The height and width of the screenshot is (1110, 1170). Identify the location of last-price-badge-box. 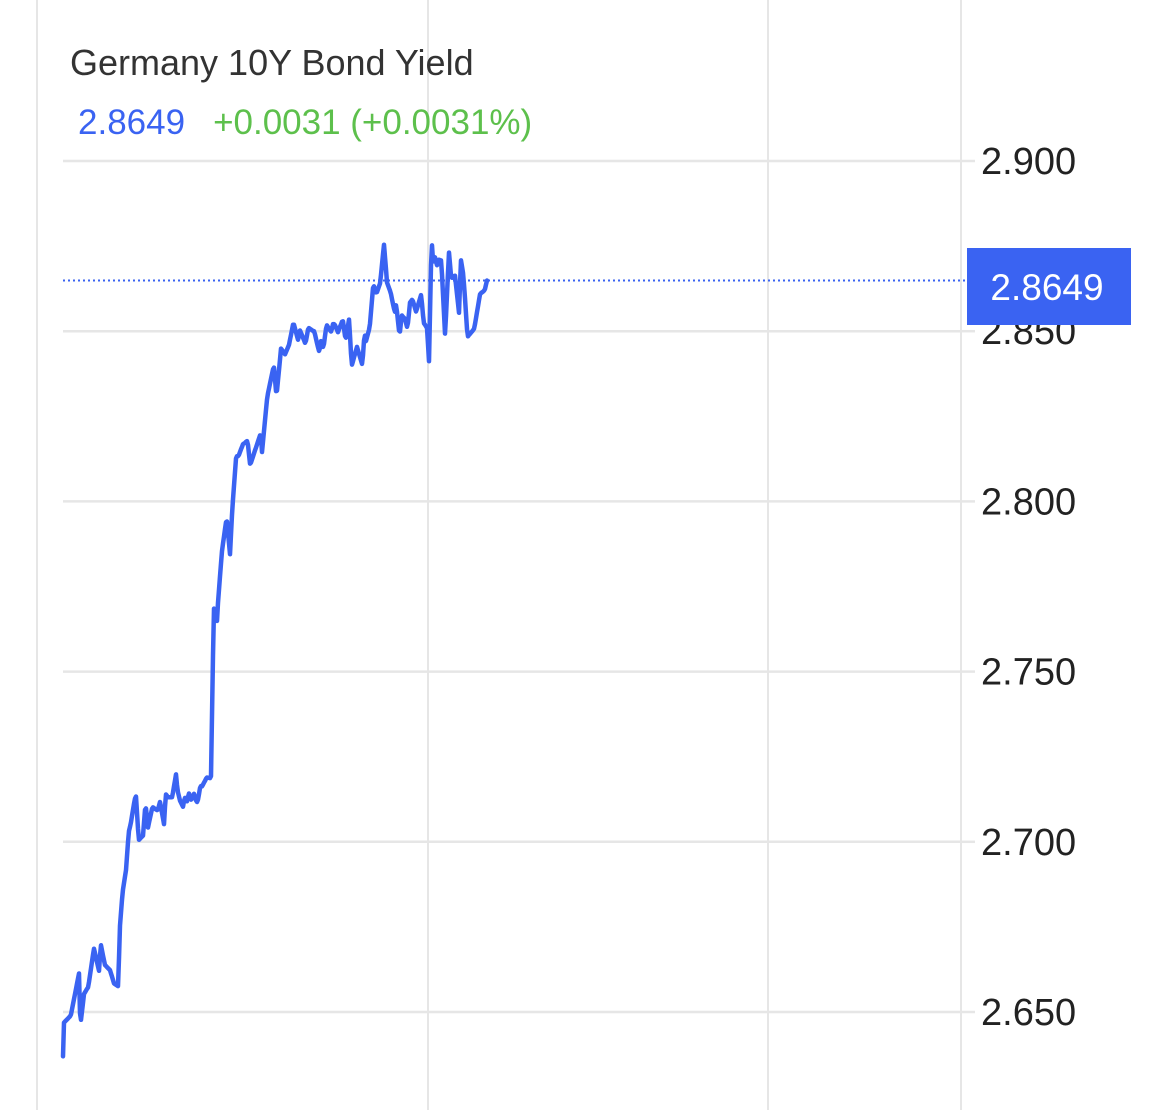
(1049, 286).